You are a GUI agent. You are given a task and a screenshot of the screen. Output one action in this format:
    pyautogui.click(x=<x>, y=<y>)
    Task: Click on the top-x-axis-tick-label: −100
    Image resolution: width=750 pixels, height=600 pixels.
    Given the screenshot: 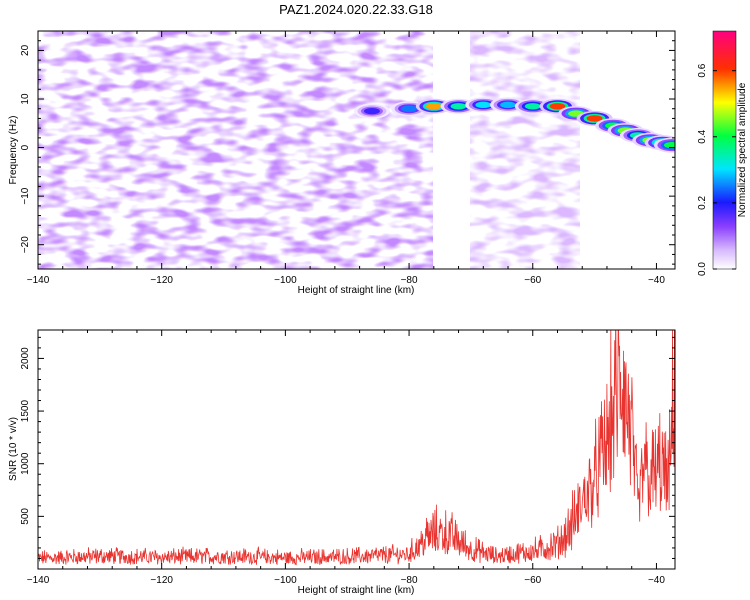 What is the action you would take?
    pyautogui.click(x=285, y=280)
    